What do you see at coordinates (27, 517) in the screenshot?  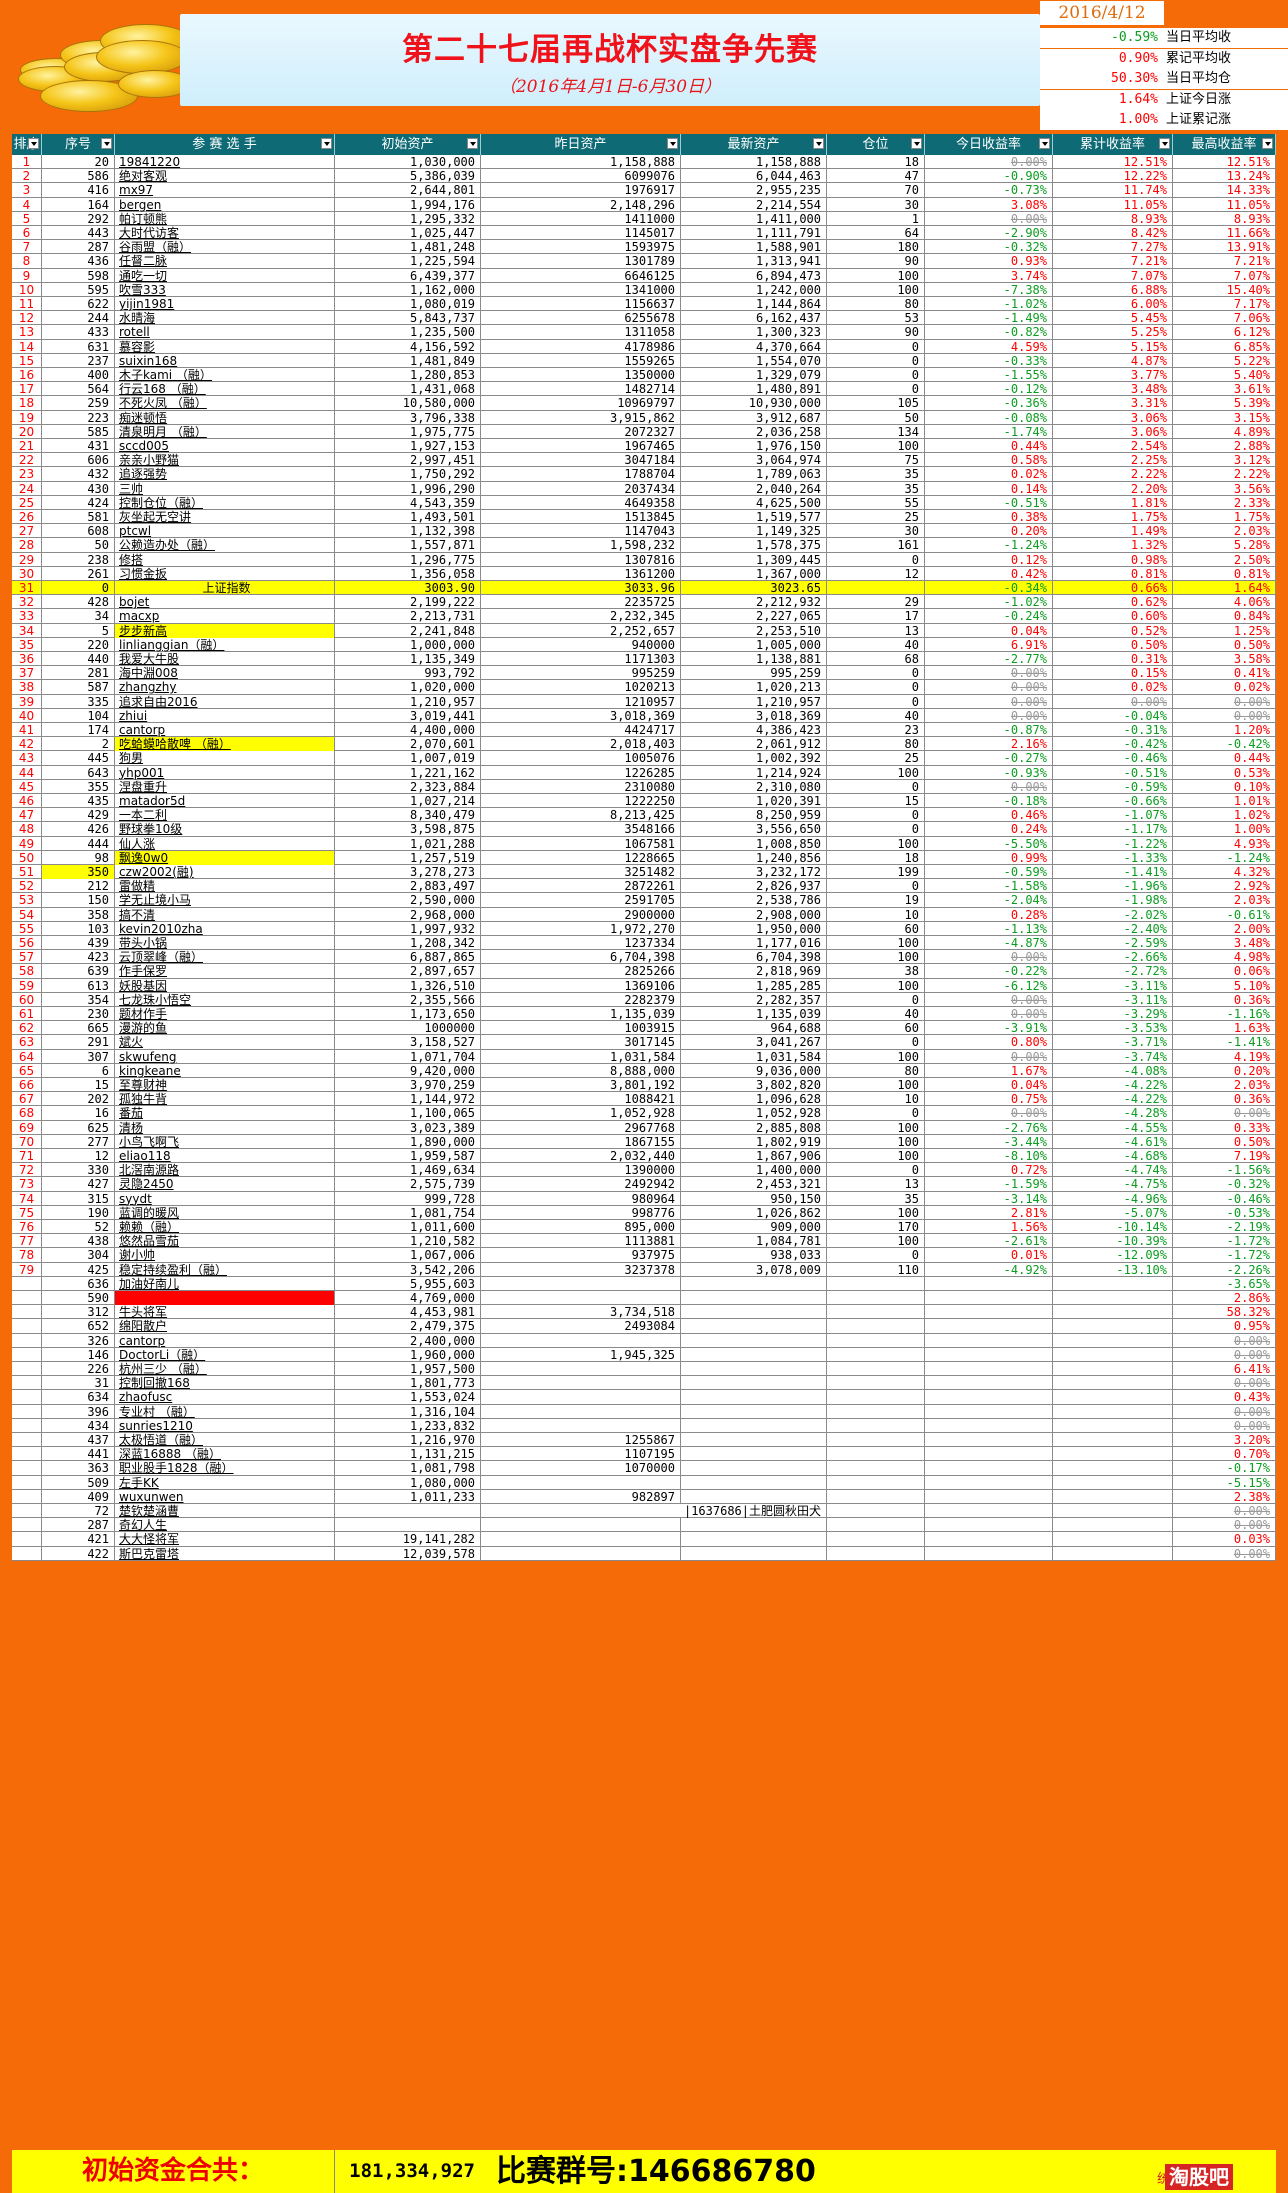 I see `cell-rank: 26` at bounding box center [27, 517].